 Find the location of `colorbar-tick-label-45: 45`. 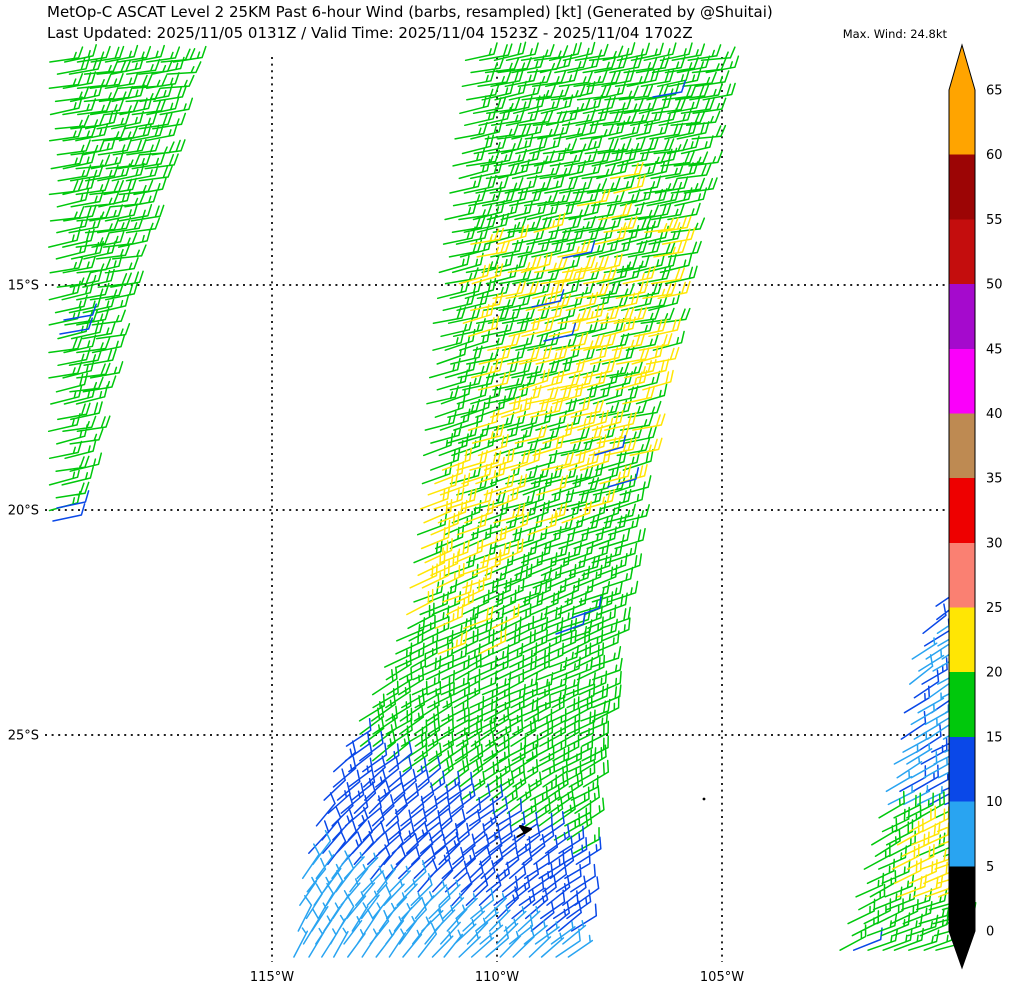

colorbar-tick-label-45: 45 is located at coordinates (994, 349).